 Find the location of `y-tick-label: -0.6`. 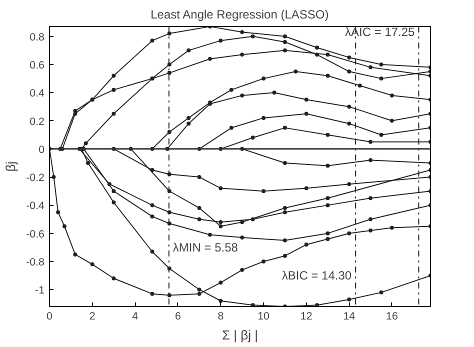

y-tick-label: -0.6 is located at coordinates (35, 234).